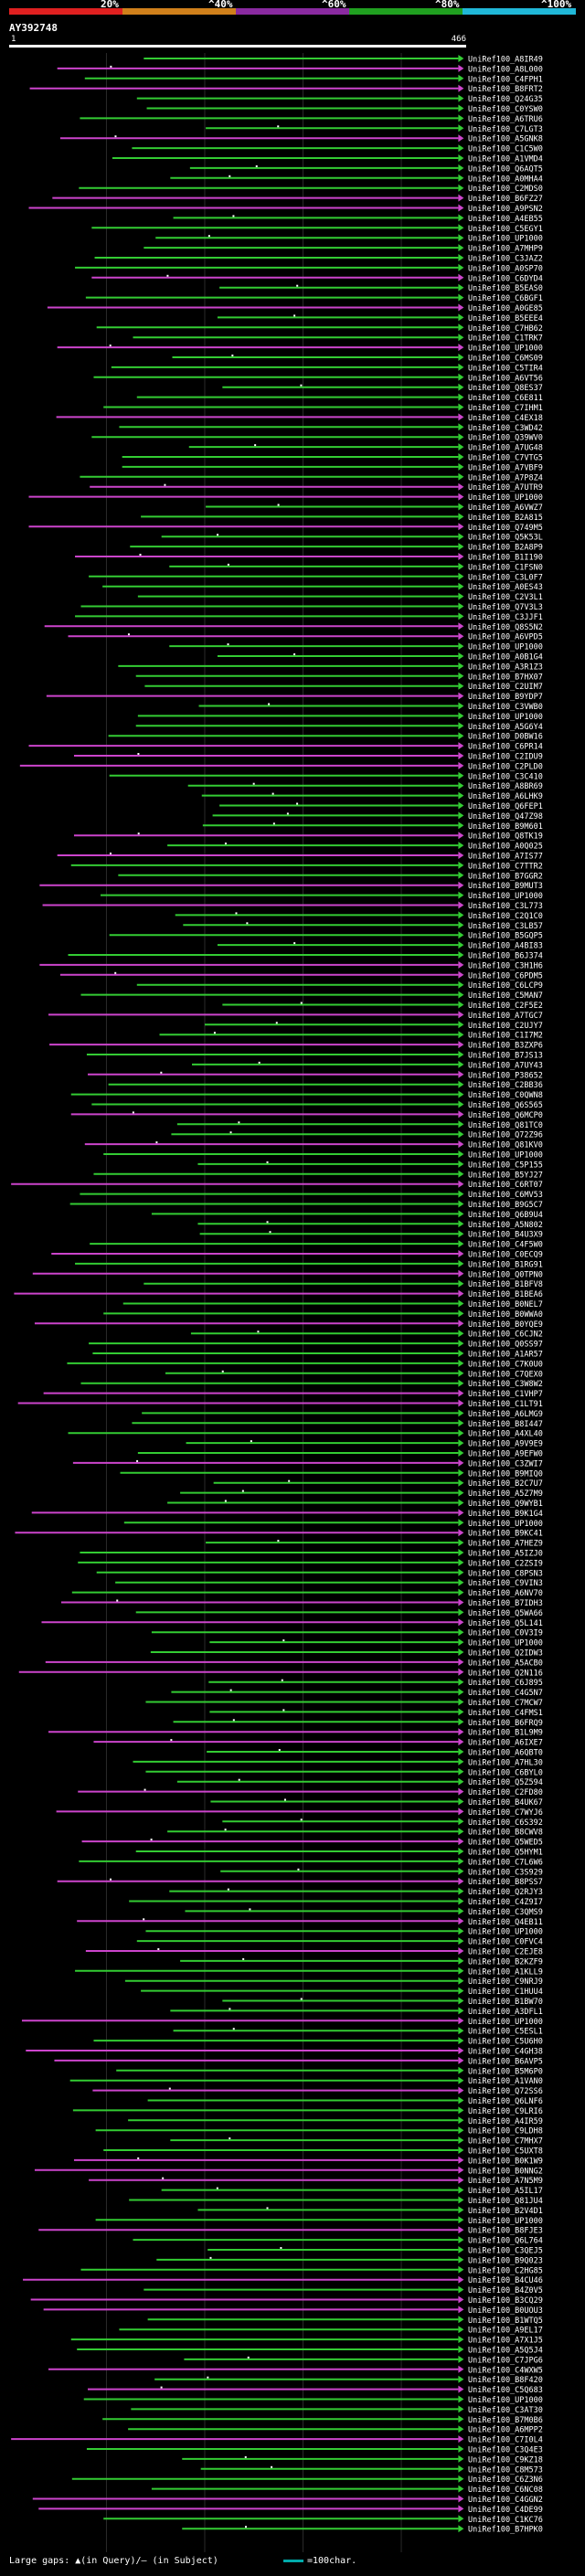 The height and width of the screenshot is (2576, 585). Describe the element at coordinates (506, 866) in the screenshot. I see `hit-label: UniRef100_C7TTR2` at that location.